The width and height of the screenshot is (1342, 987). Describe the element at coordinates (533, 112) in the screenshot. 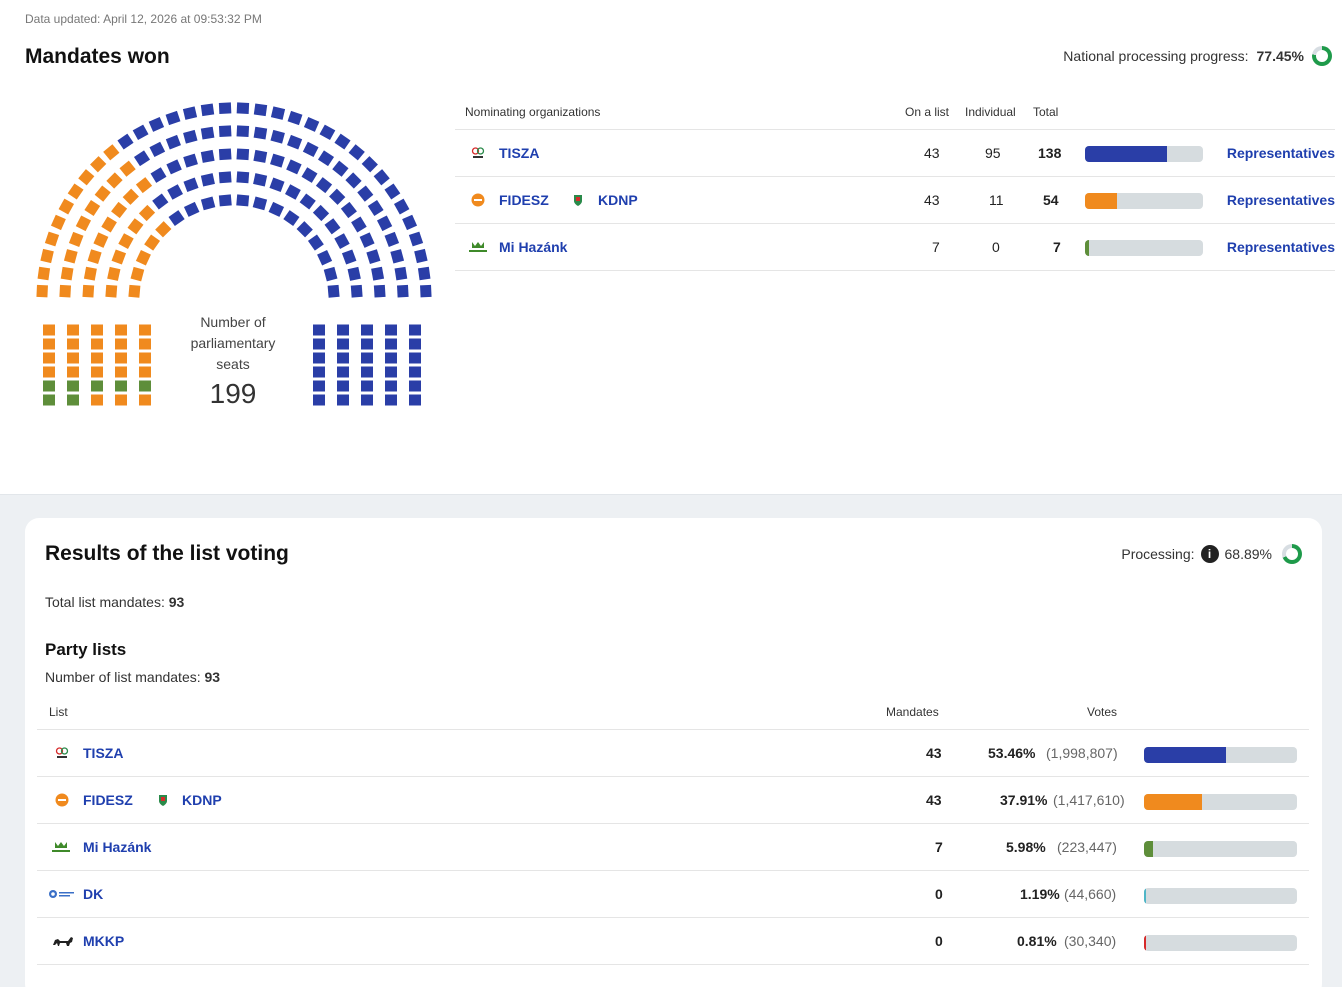

I see `col-org: Nominating organizations` at that location.